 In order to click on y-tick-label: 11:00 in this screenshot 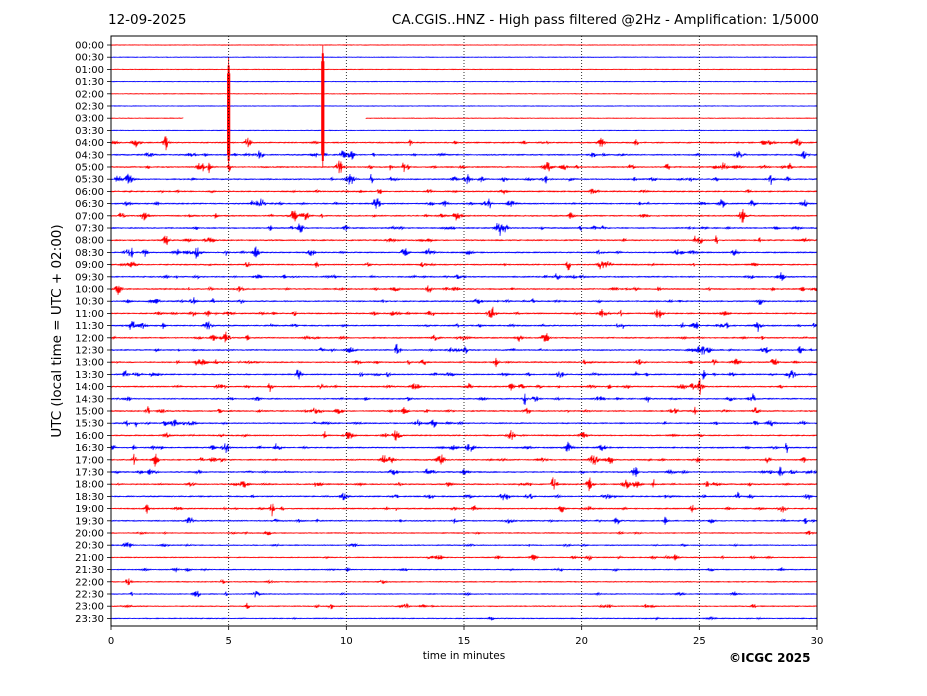, I will do `click(89, 314)`.